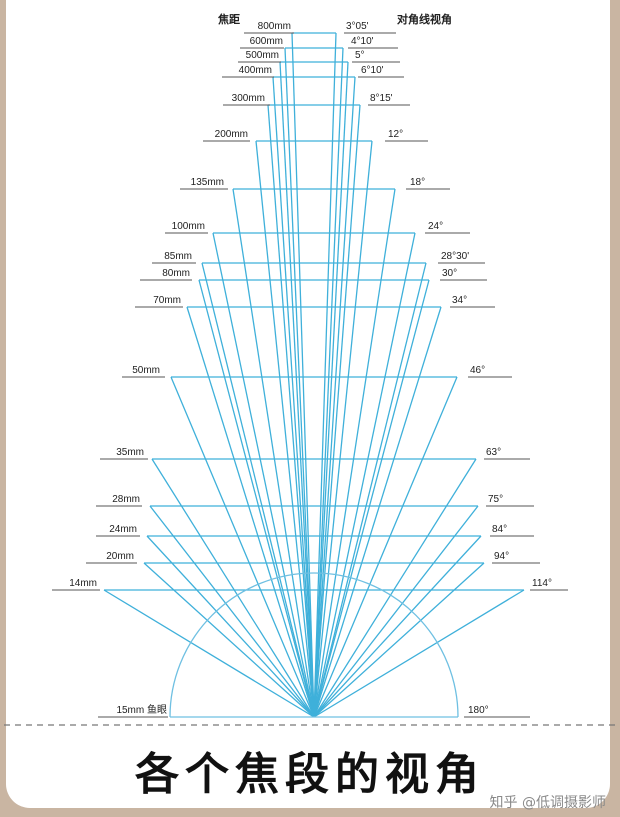 This screenshot has width=620, height=817. What do you see at coordinates (493, 452) in the screenshot?
I see `angle-label-35mm: 63°` at bounding box center [493, 452].